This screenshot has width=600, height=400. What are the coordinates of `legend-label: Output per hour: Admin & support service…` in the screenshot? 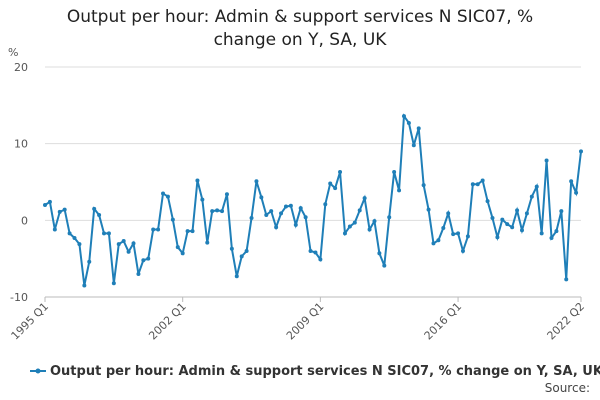 It's located at (325, 371).